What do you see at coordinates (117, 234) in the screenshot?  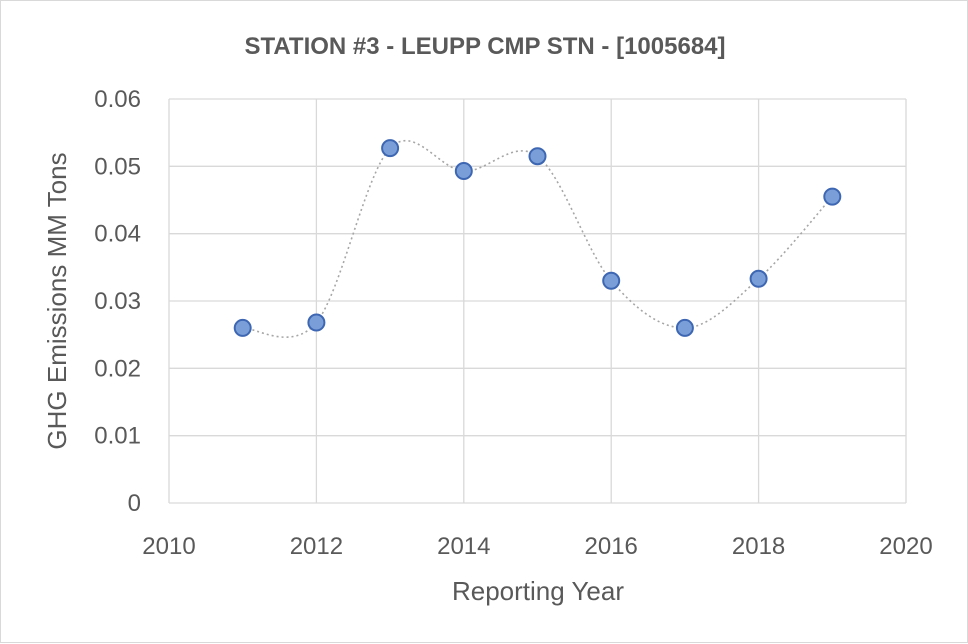 I see `y-tick-label: 0.04` at bounding box center [117, 234].